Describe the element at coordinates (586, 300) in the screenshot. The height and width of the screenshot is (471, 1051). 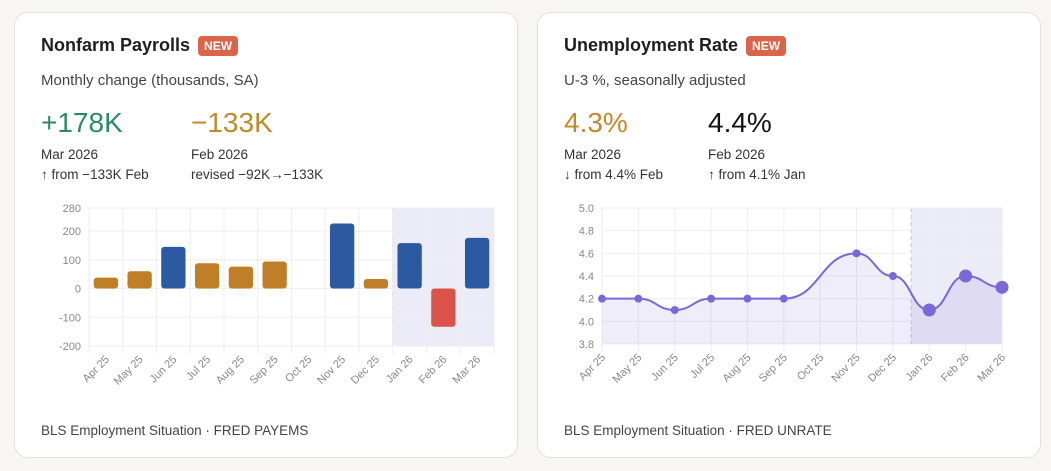
I see `y-tick-label: 4.2` at that location.